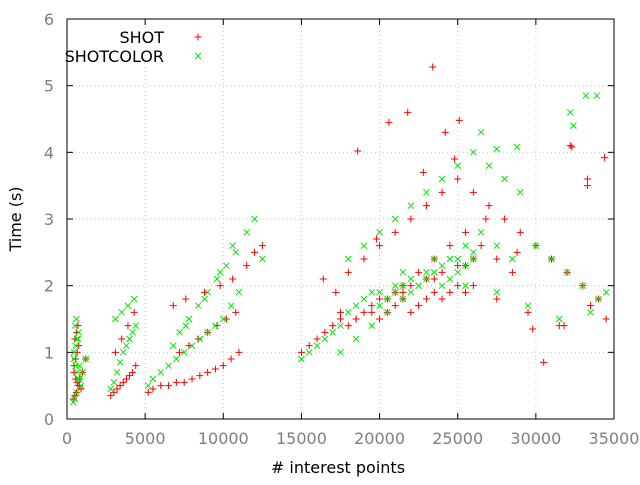 The width and height of the screenshot is (640, 485). I want to click on y-axis-label: Time (s), so click(15, 219).